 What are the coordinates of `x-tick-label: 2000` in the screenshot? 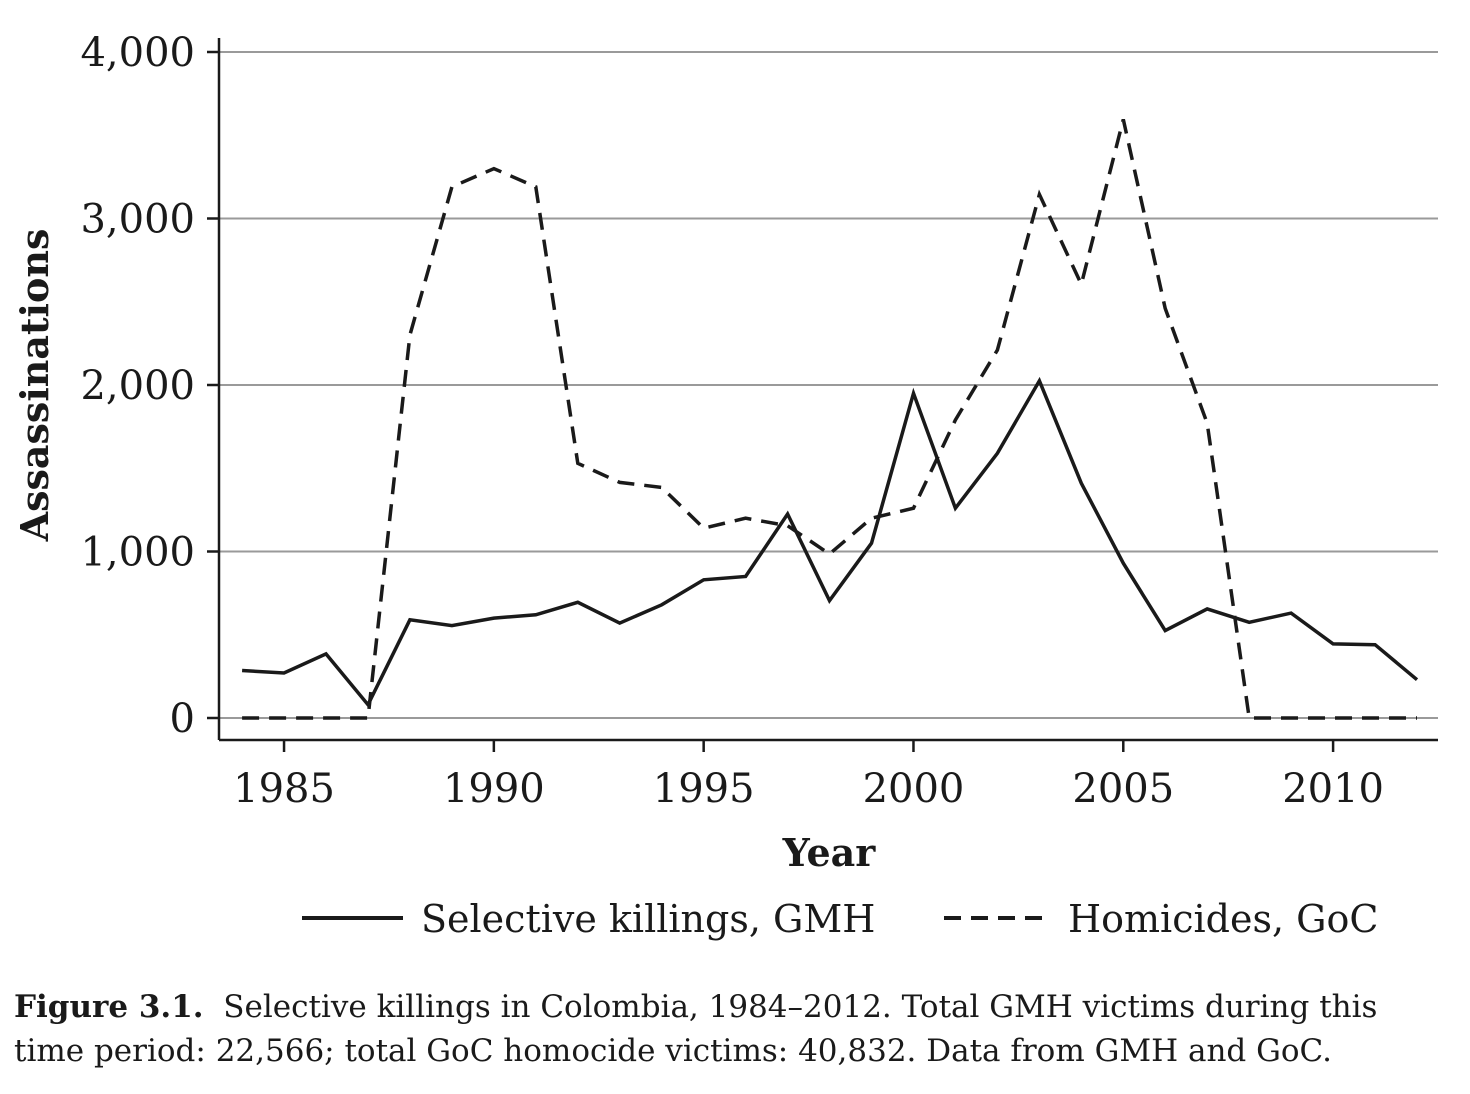 It's located at (914, 789).